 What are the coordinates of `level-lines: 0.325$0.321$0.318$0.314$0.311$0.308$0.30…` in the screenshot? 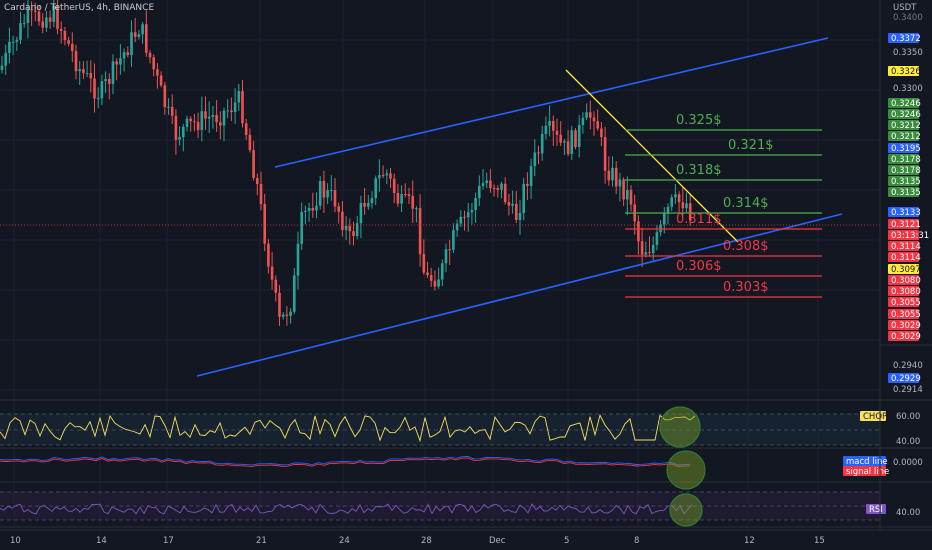 It's located at (723, 205).